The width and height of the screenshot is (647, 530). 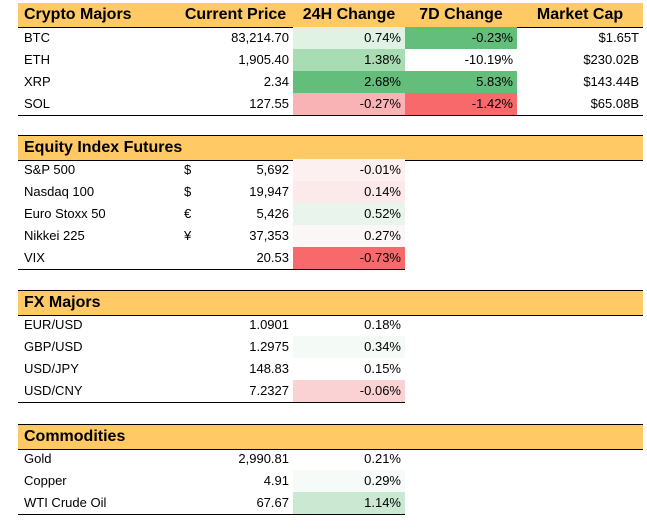 I want to click on current-price: 1,905.40, so click(x=263, y=59).